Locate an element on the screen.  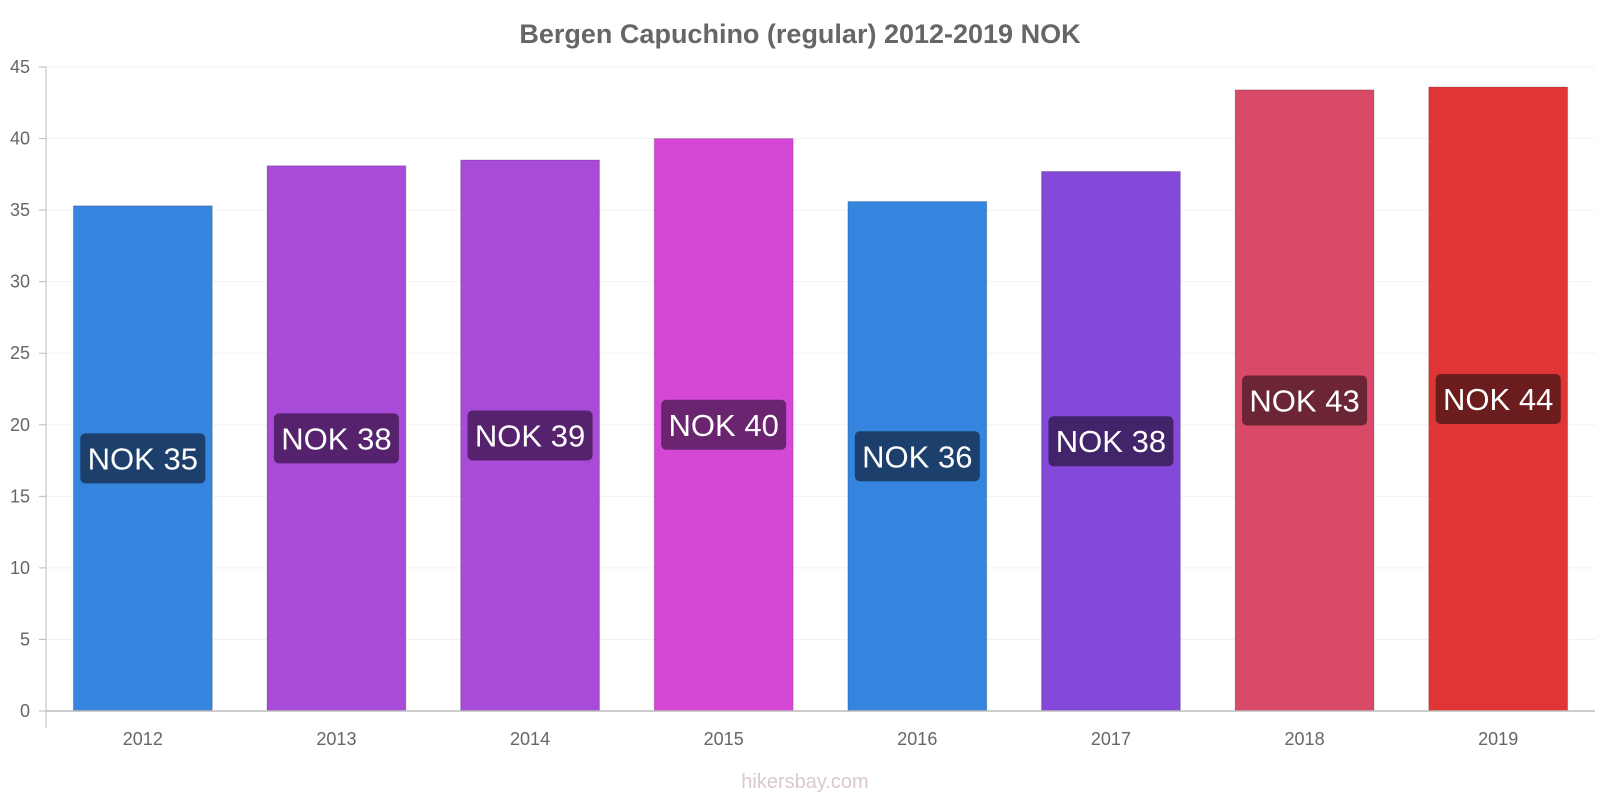
x-tick-label: 2012 is located at coordinates (143, 739).